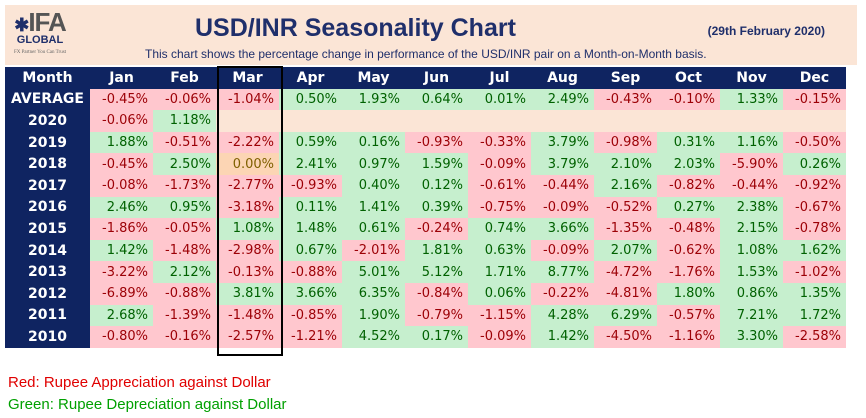 The width and height of the screenshot is (866, 418). What do you see at coordinates (562, 99) in the screenshot?
I see `cell-aug: 2.49%` at bounding box center [562, 99].